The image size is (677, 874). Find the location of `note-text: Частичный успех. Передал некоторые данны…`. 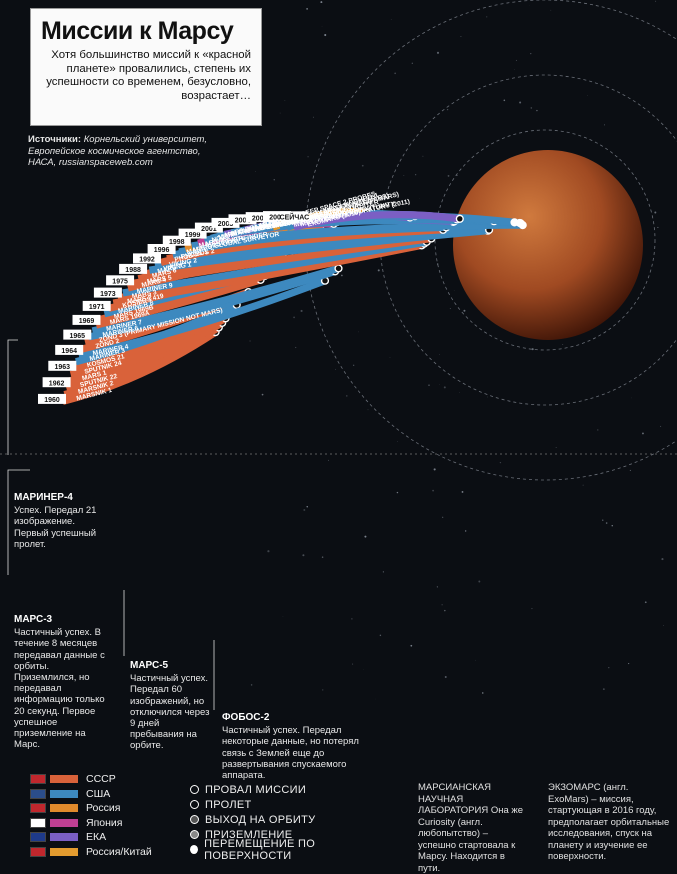

note-text: Частичный успех. Передал некоторые данны… is located at coordinates (297, 753).